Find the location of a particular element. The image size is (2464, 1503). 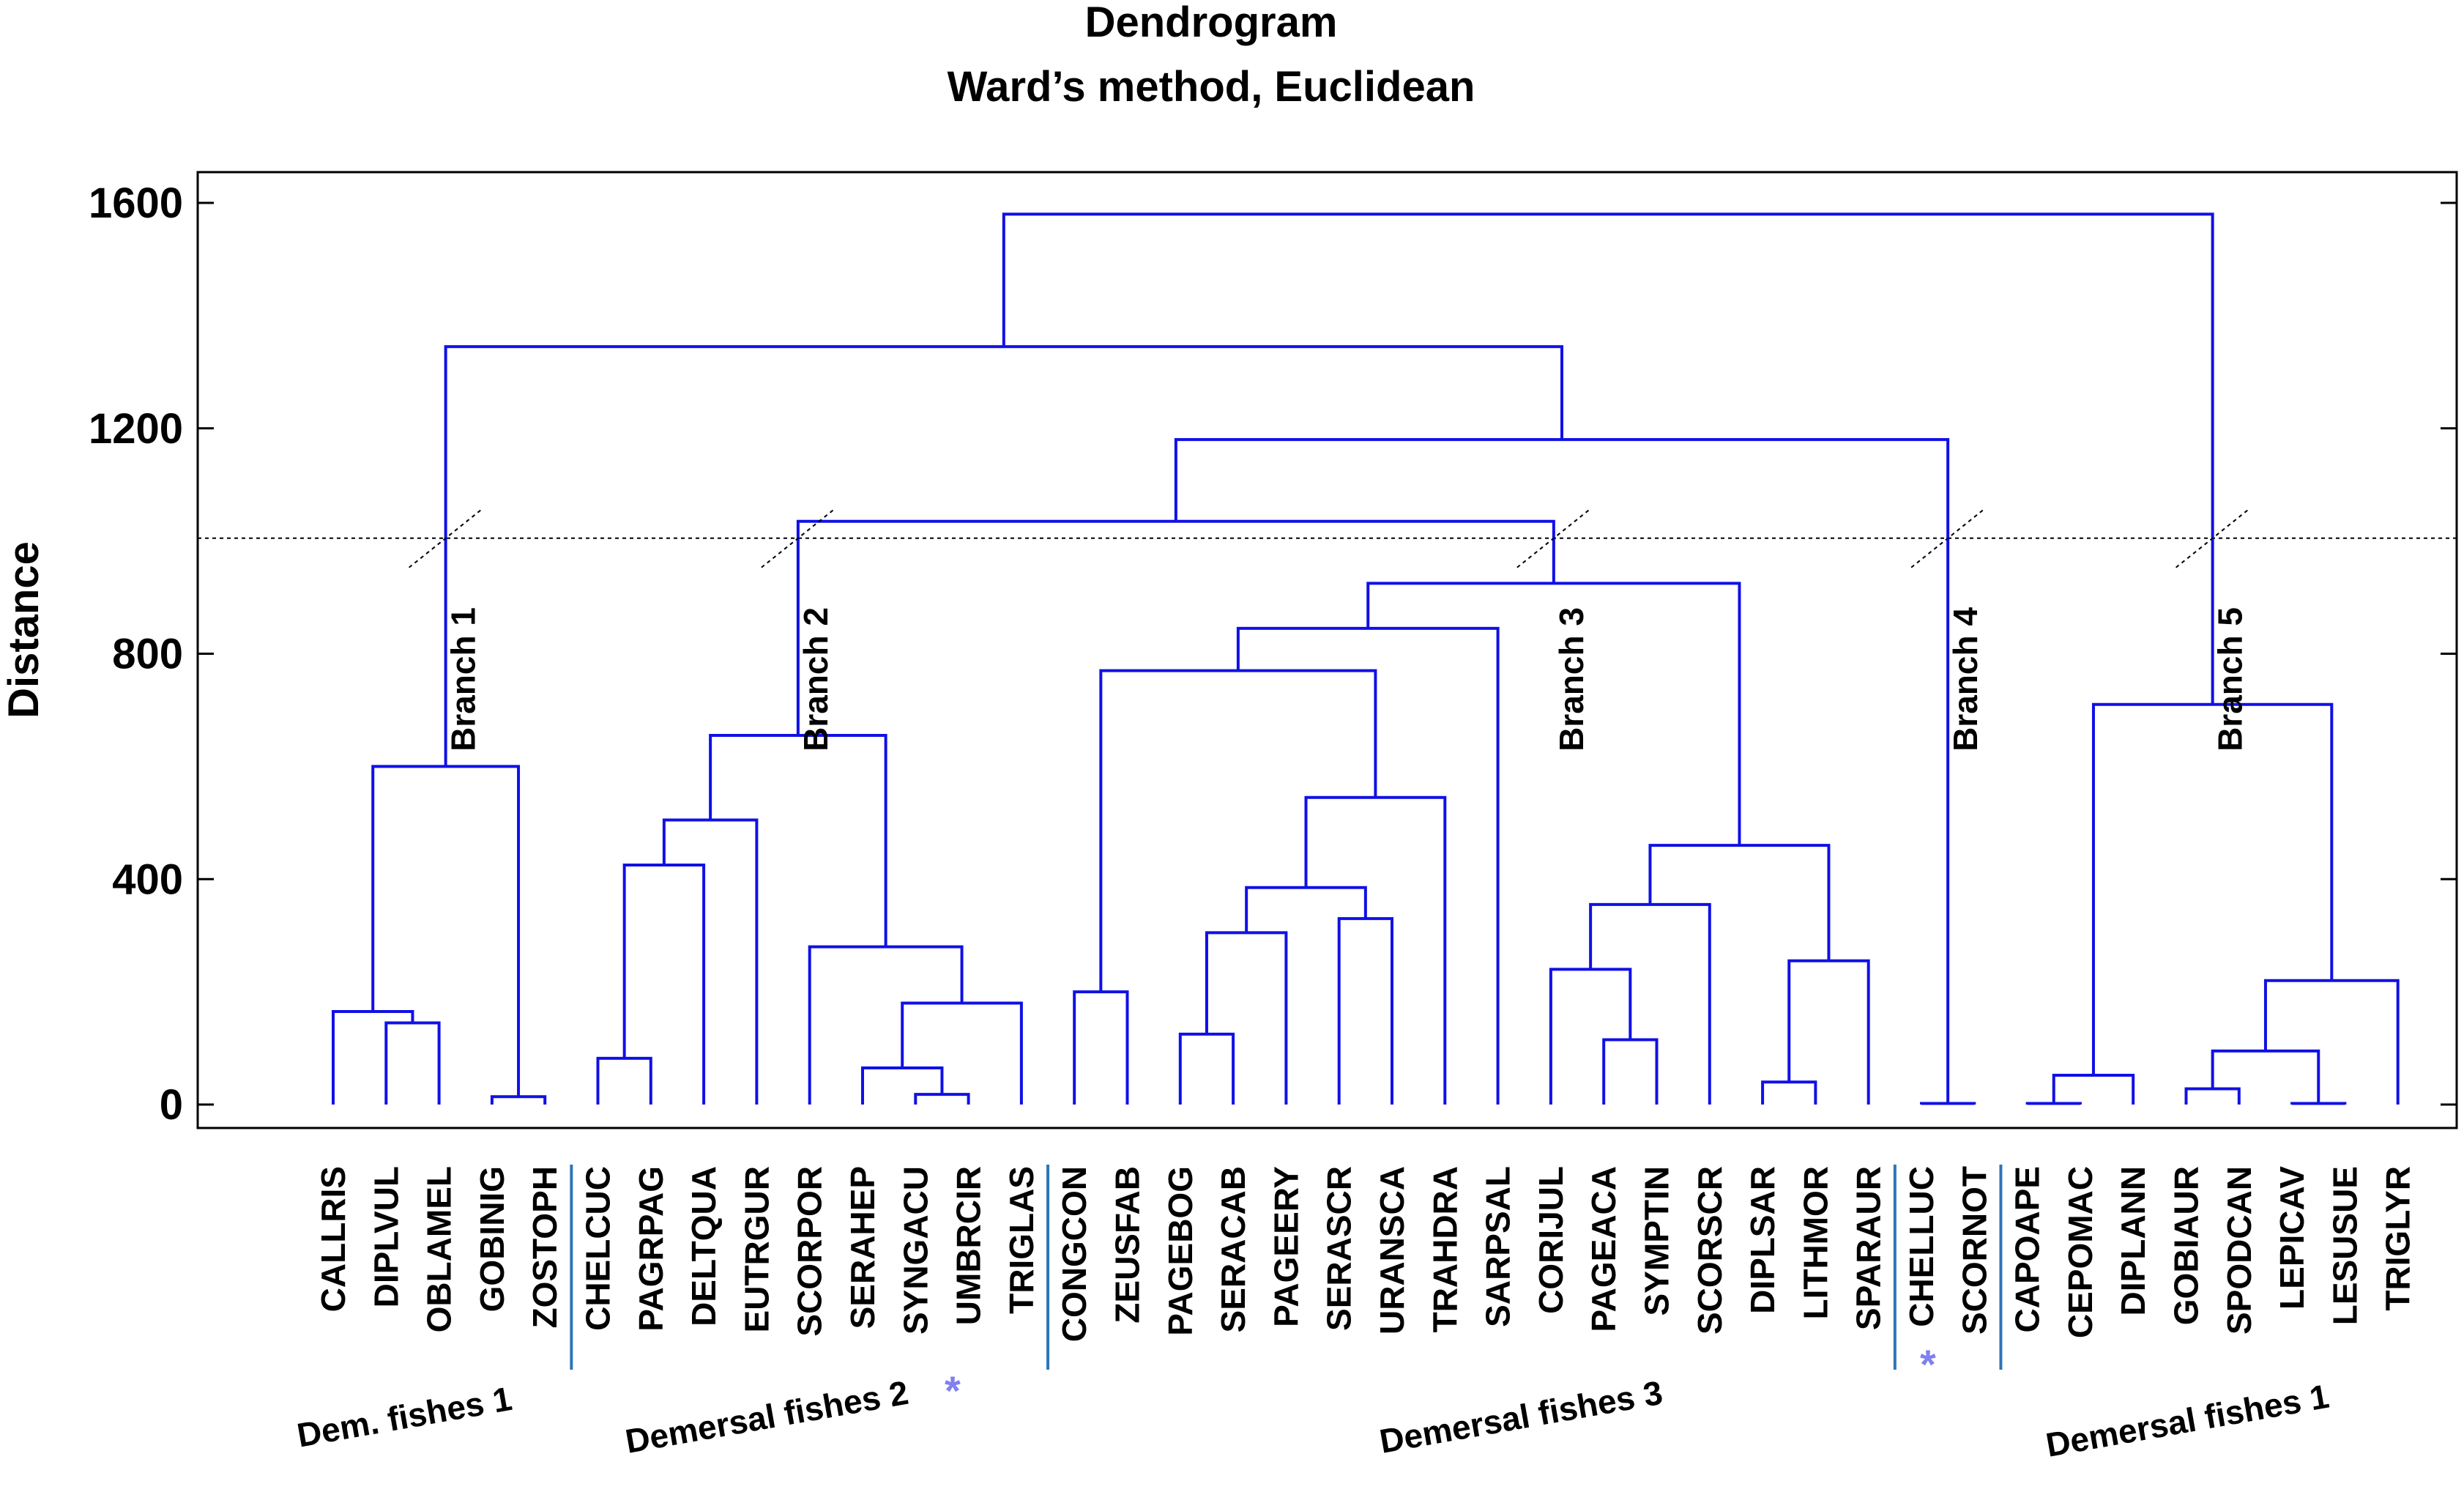

group-star-marker-2: * is located at coordinates (953, 1390).